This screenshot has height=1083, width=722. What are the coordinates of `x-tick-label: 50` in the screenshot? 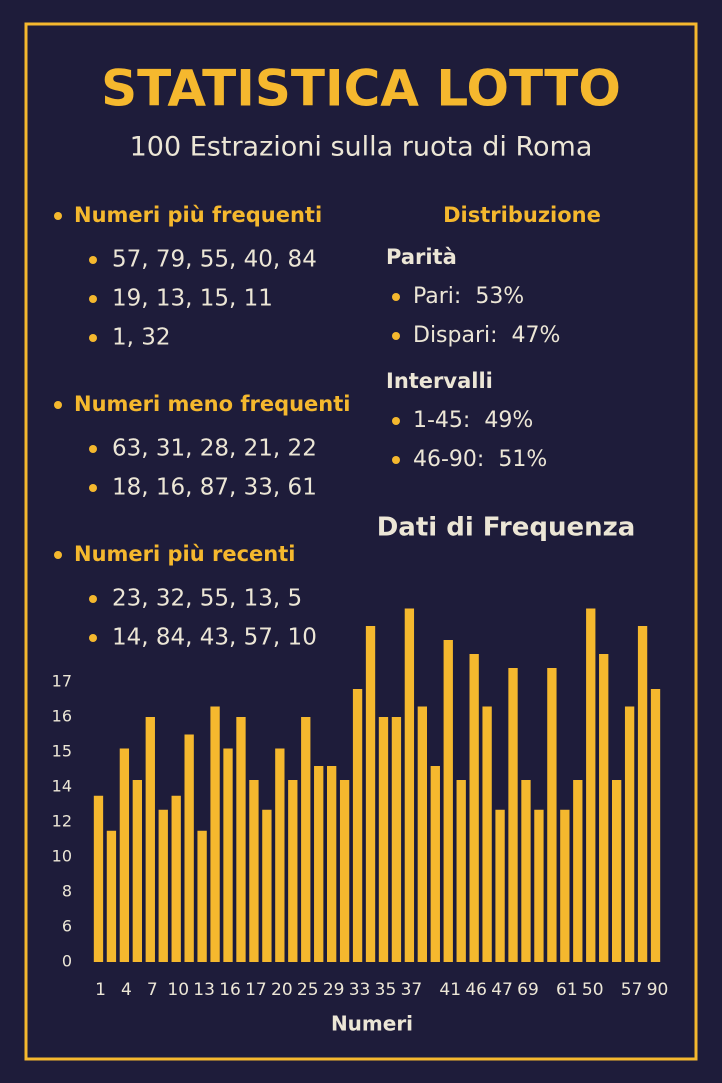 It's located at (593, 990).